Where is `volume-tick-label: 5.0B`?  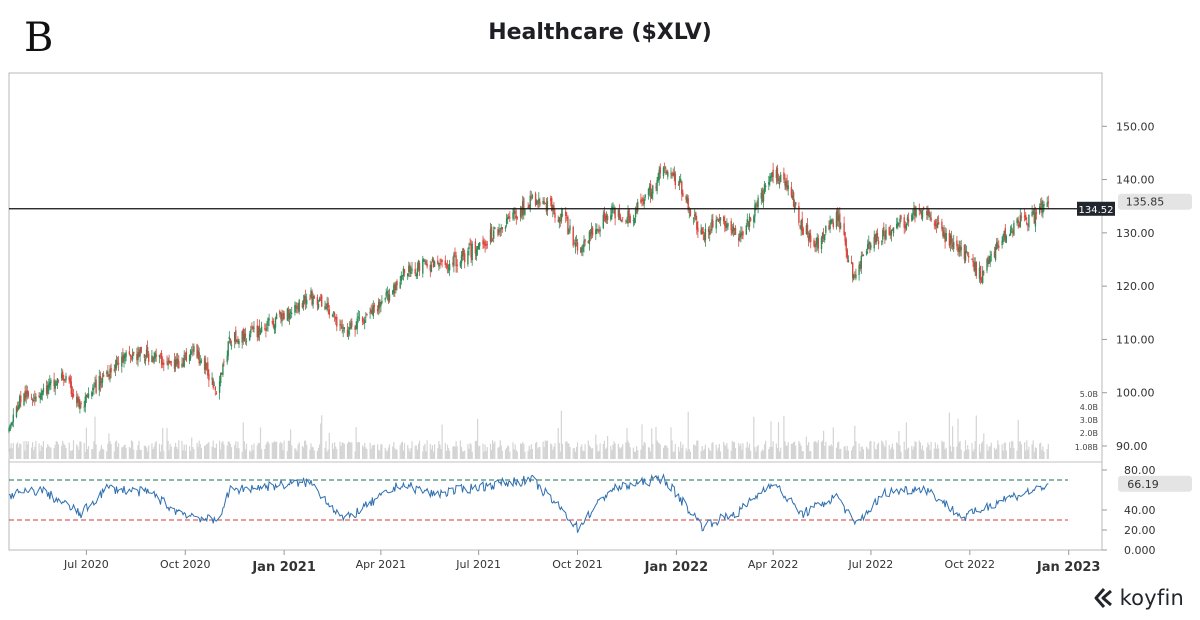 volume-tick-label: 5.0B is located at coordinates (1089, 394).